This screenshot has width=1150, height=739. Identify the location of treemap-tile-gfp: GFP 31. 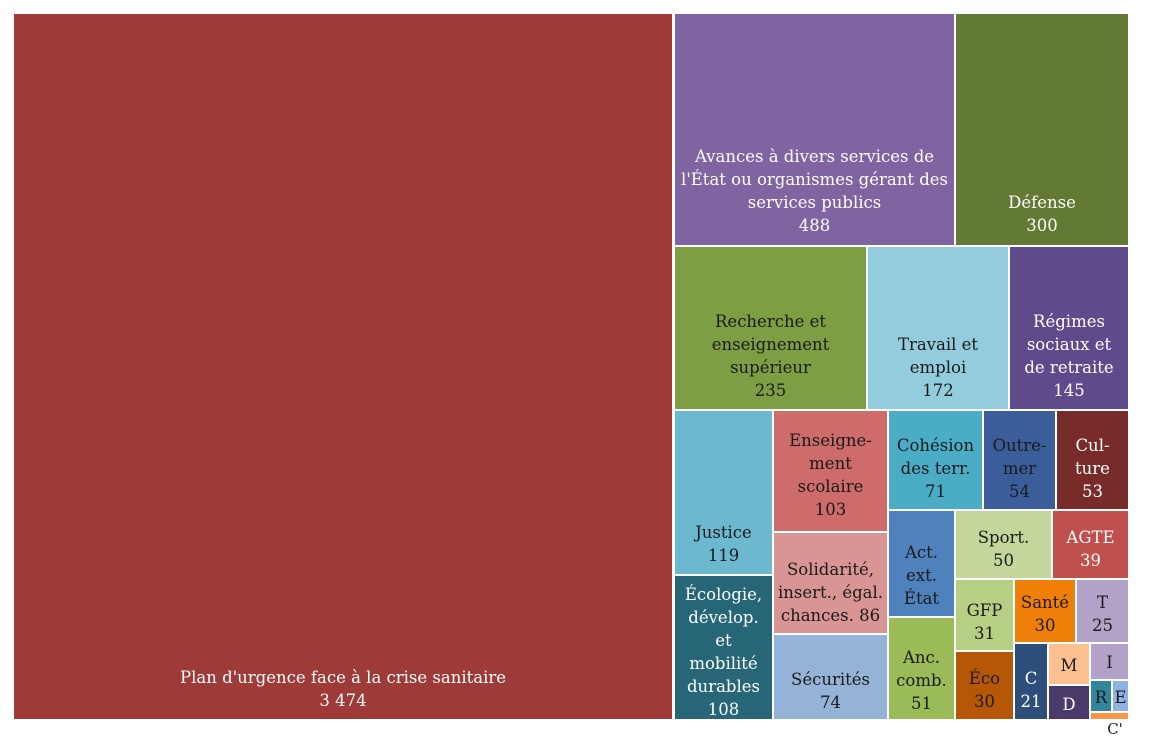
(984, 615).